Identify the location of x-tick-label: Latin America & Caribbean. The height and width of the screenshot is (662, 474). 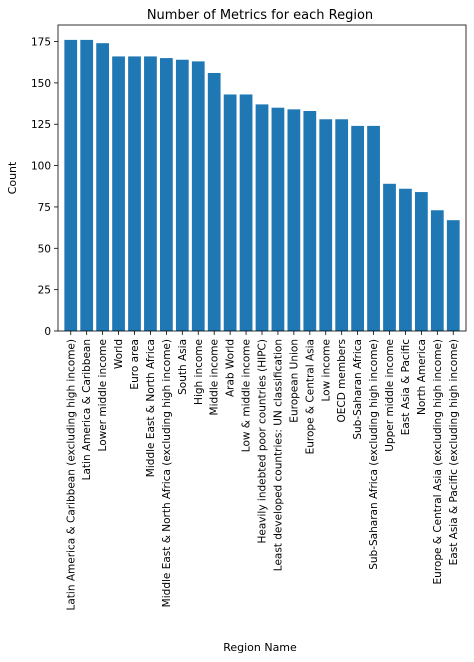
(87, 409).